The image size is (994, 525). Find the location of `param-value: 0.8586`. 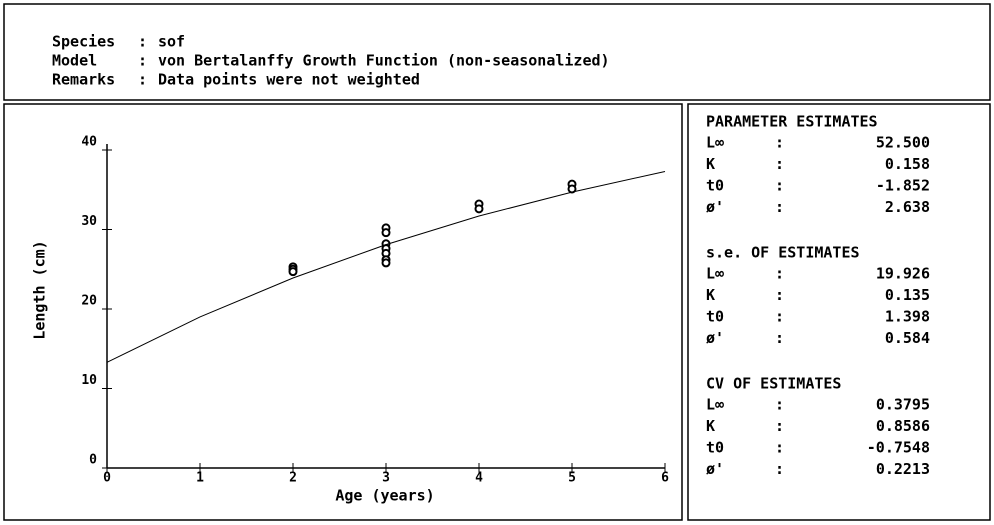

param-value: 0.8586 is located at coordinates (903, 426).